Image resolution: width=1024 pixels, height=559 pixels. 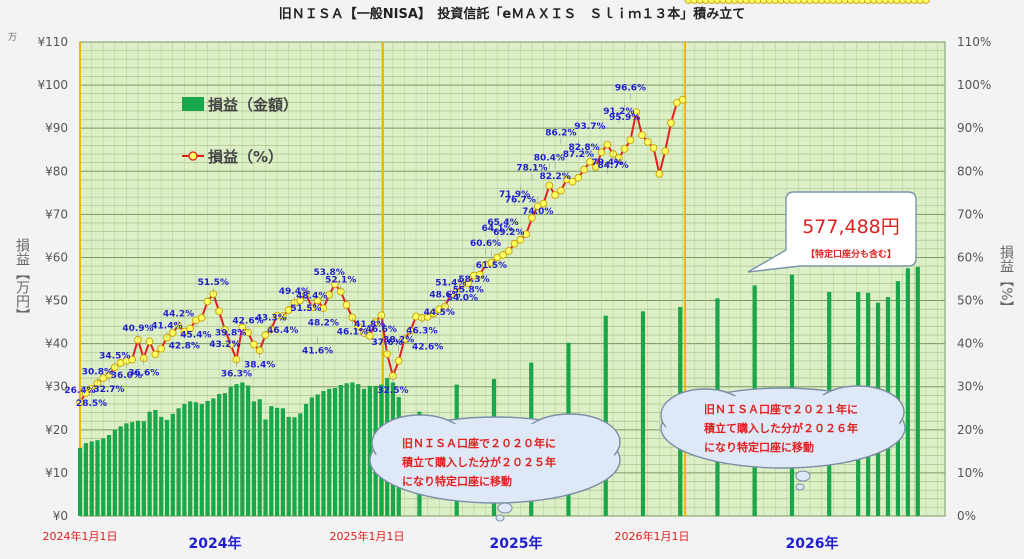 I want to click on data-label: 52.1%, so click(x=340, y=280).